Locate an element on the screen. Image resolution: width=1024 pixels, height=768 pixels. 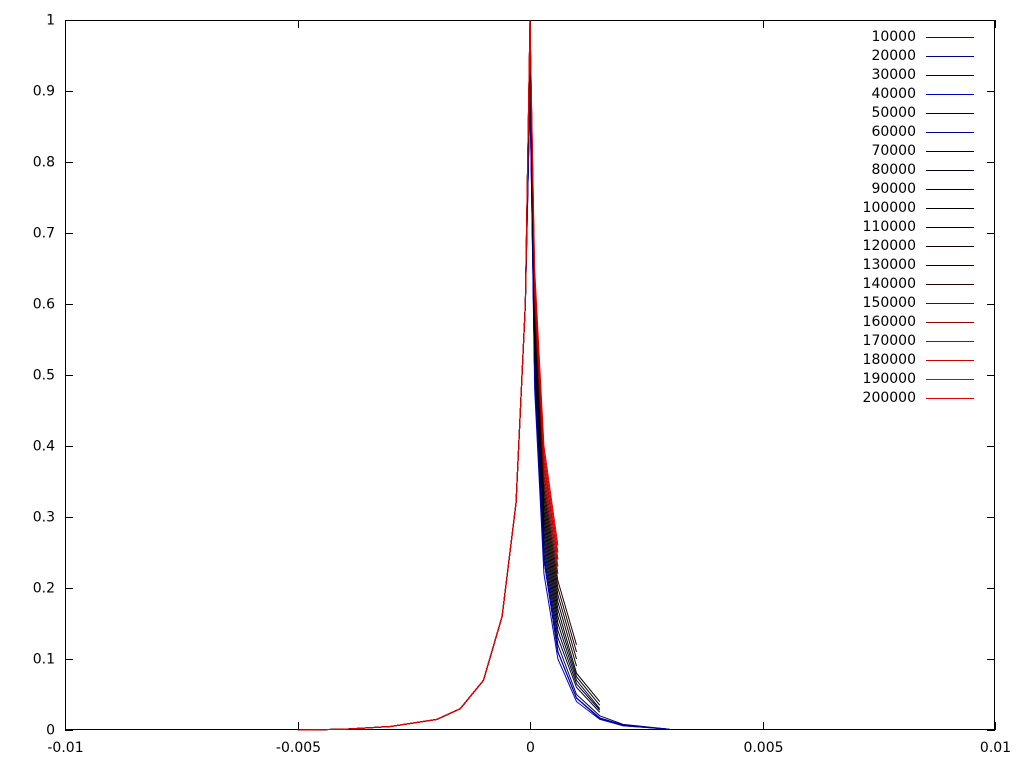
x-tick-label: 0.01 is located at coordinates (995, 748).